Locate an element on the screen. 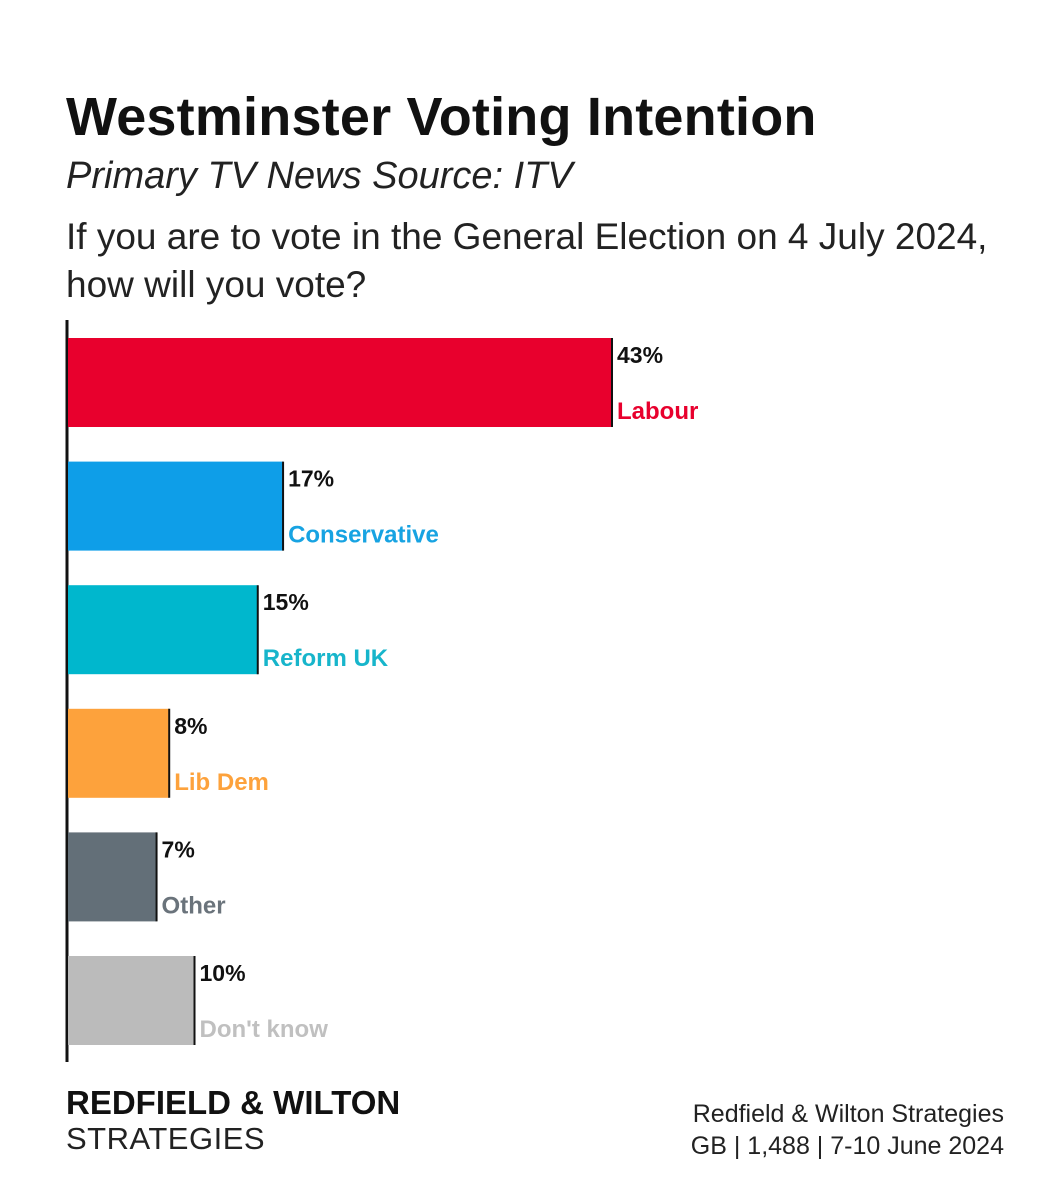 The image size is (1044, 1200). bar-conservative is located at coordinates (176, 506).